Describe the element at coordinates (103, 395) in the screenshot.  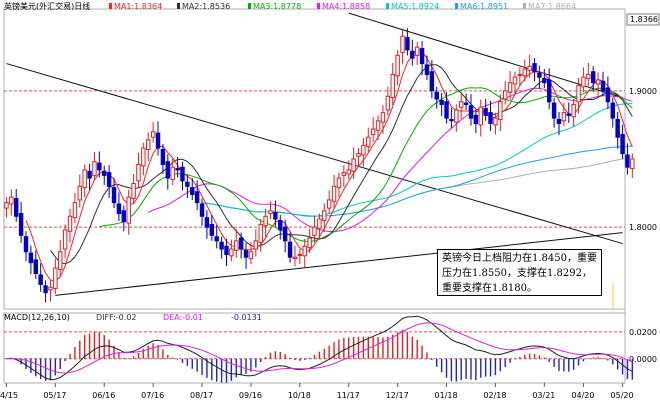
I see `x-tick-label: 06/16` at that location.